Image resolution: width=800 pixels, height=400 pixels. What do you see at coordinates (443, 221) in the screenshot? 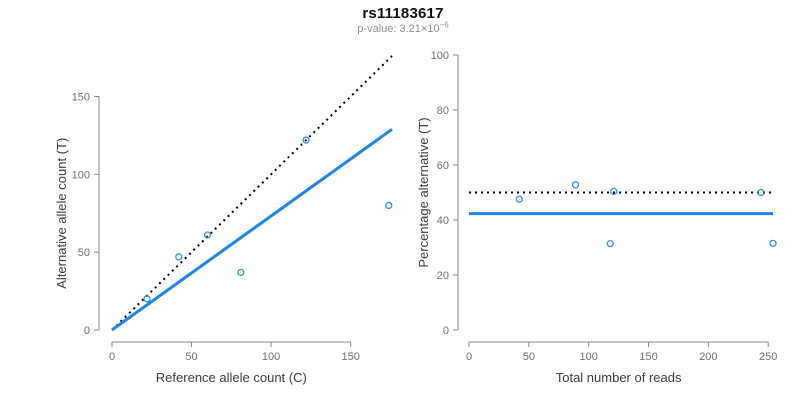
I see `y-tick-label: 40` at bounding box center [443, 221].